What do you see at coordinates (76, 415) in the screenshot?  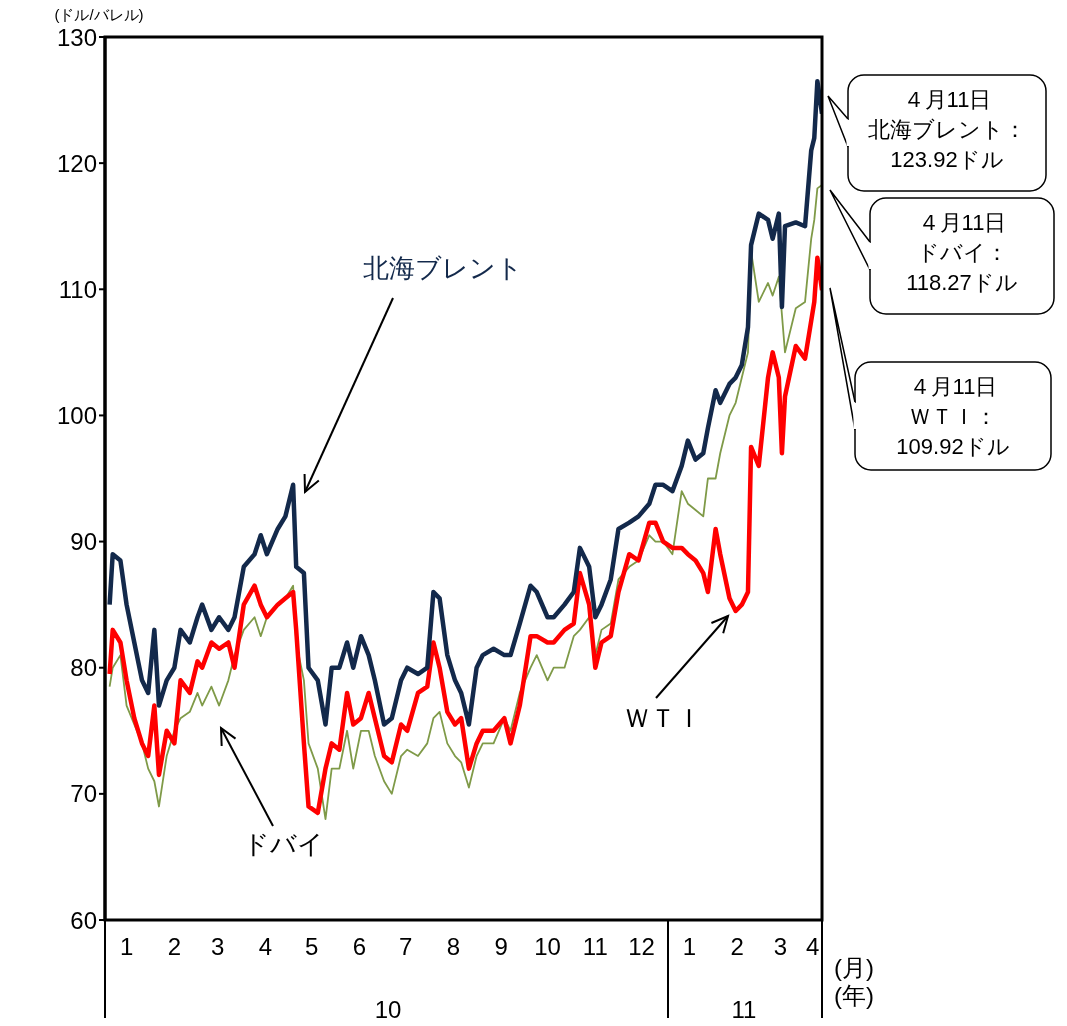 I see `y-tick-label: 100` at bounding box center [76, 415].